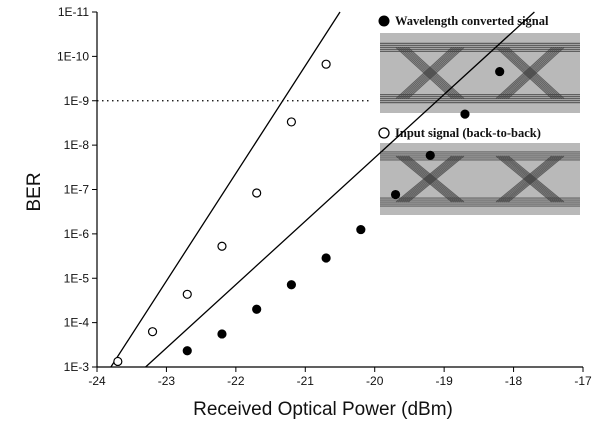 The height and width of the screenshot is (422, 597). What do you see at coordinates (444, 381) in the screenshot?
I see `x-tick-label: -19` at bounding box center [444, 381].